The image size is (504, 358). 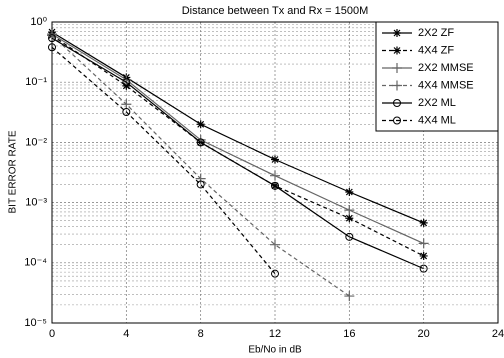 What do you see at coordinates (437, 76) in the screenshot?
I see `legend-box` at bounding box center [437, 76].